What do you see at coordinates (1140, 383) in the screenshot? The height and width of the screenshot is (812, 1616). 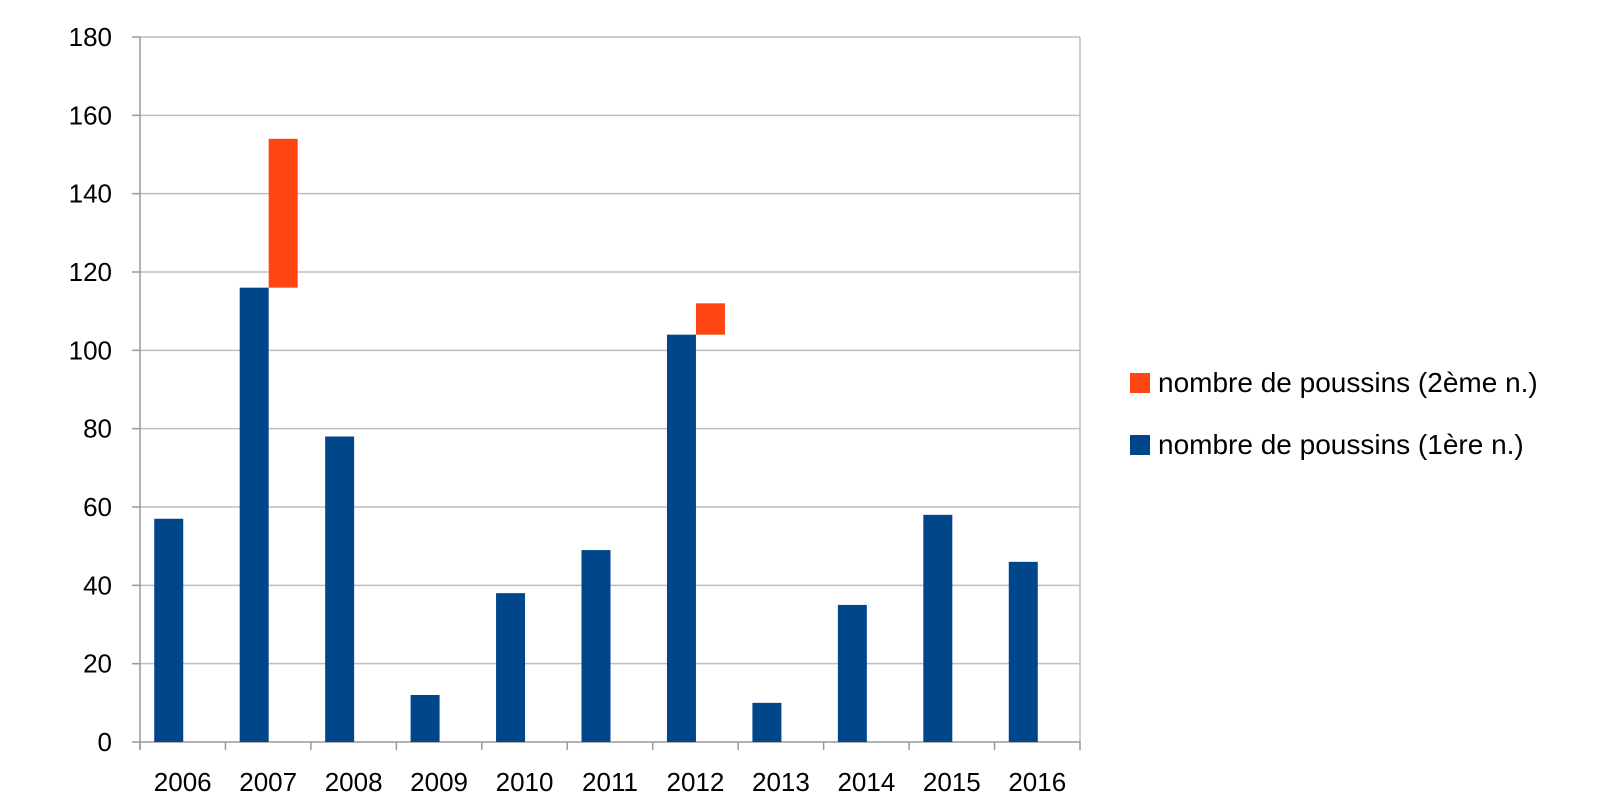 I see `legend-swatch-second-brood` at bounding box center [1140, 383].